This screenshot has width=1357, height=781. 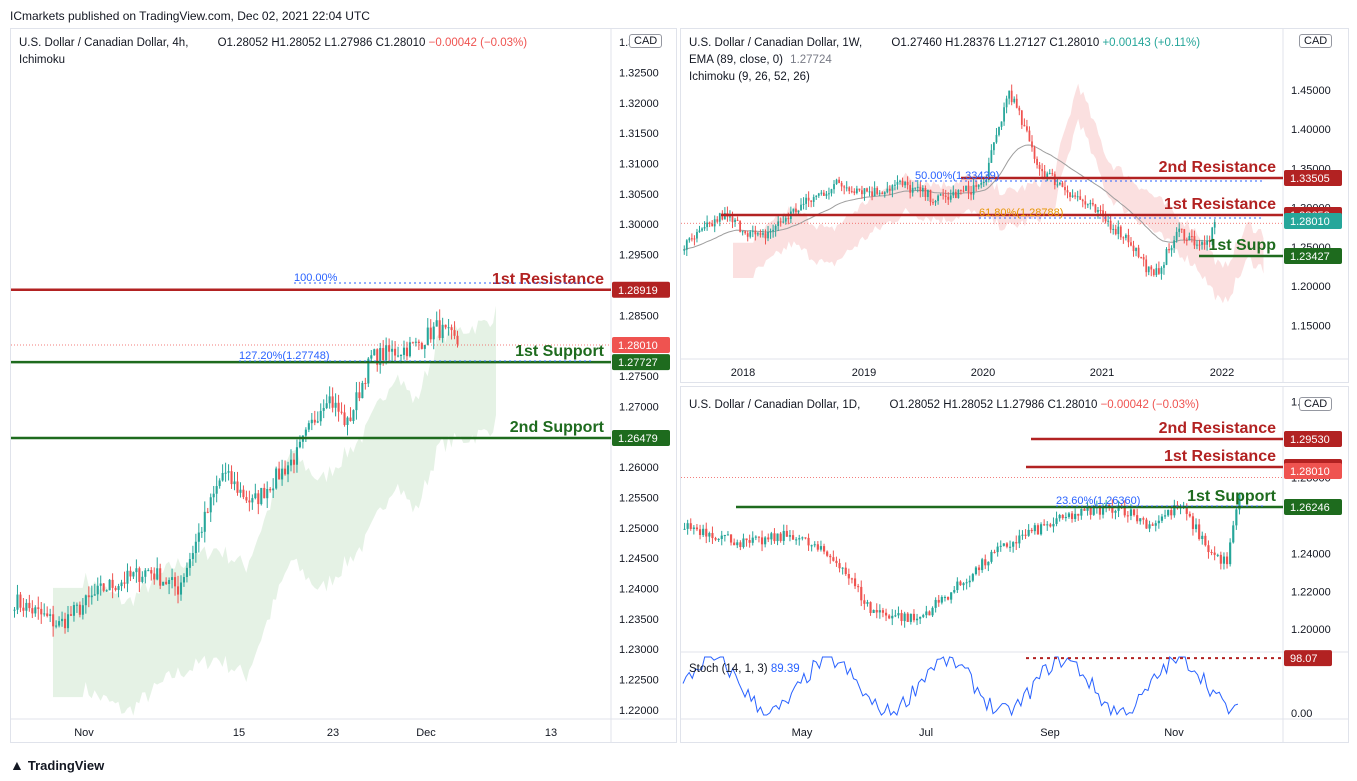 What do you see at coordinates (641, 437) in the screenshot?
I see `price-tag-bg` at bounding box center [641, 437].